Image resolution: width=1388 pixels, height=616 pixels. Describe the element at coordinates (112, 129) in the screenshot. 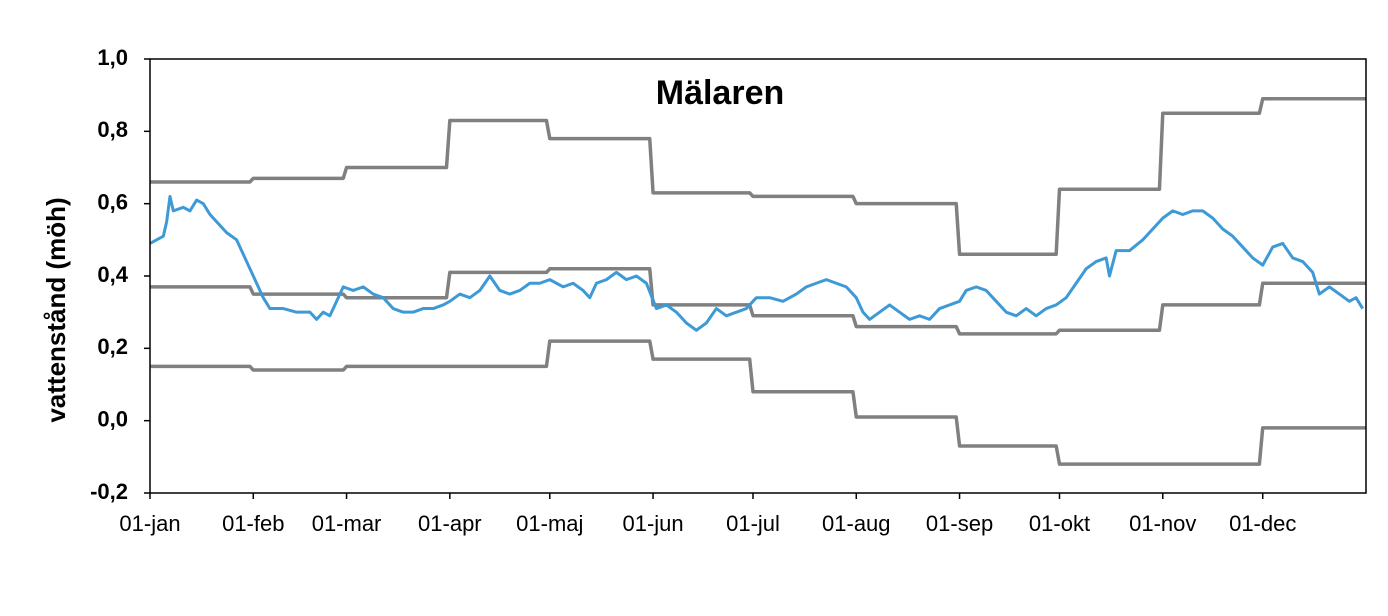

I see `y-tick-label: 0,8` at that location.